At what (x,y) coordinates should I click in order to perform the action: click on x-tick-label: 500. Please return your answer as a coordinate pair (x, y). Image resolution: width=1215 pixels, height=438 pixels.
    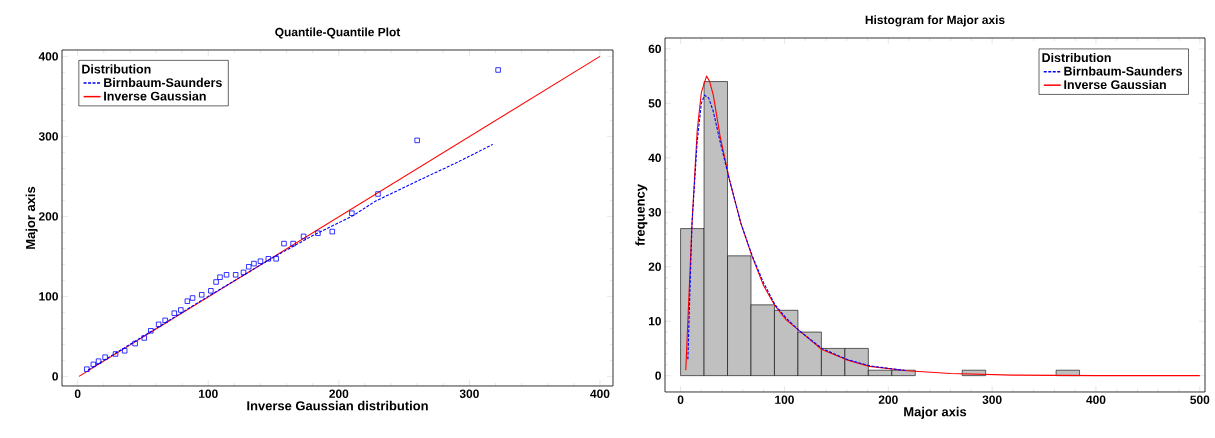
    Looking at the image, I should click on (1200, 399).